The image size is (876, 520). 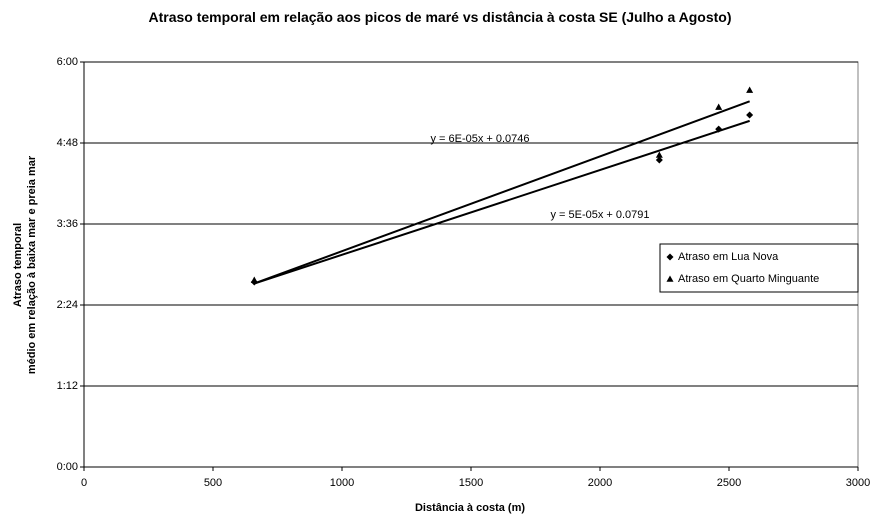 What do you see at coordinates (213, 483) in the screenshot?
I see `x-tick-label: 500` at bounding box center [213, 483].